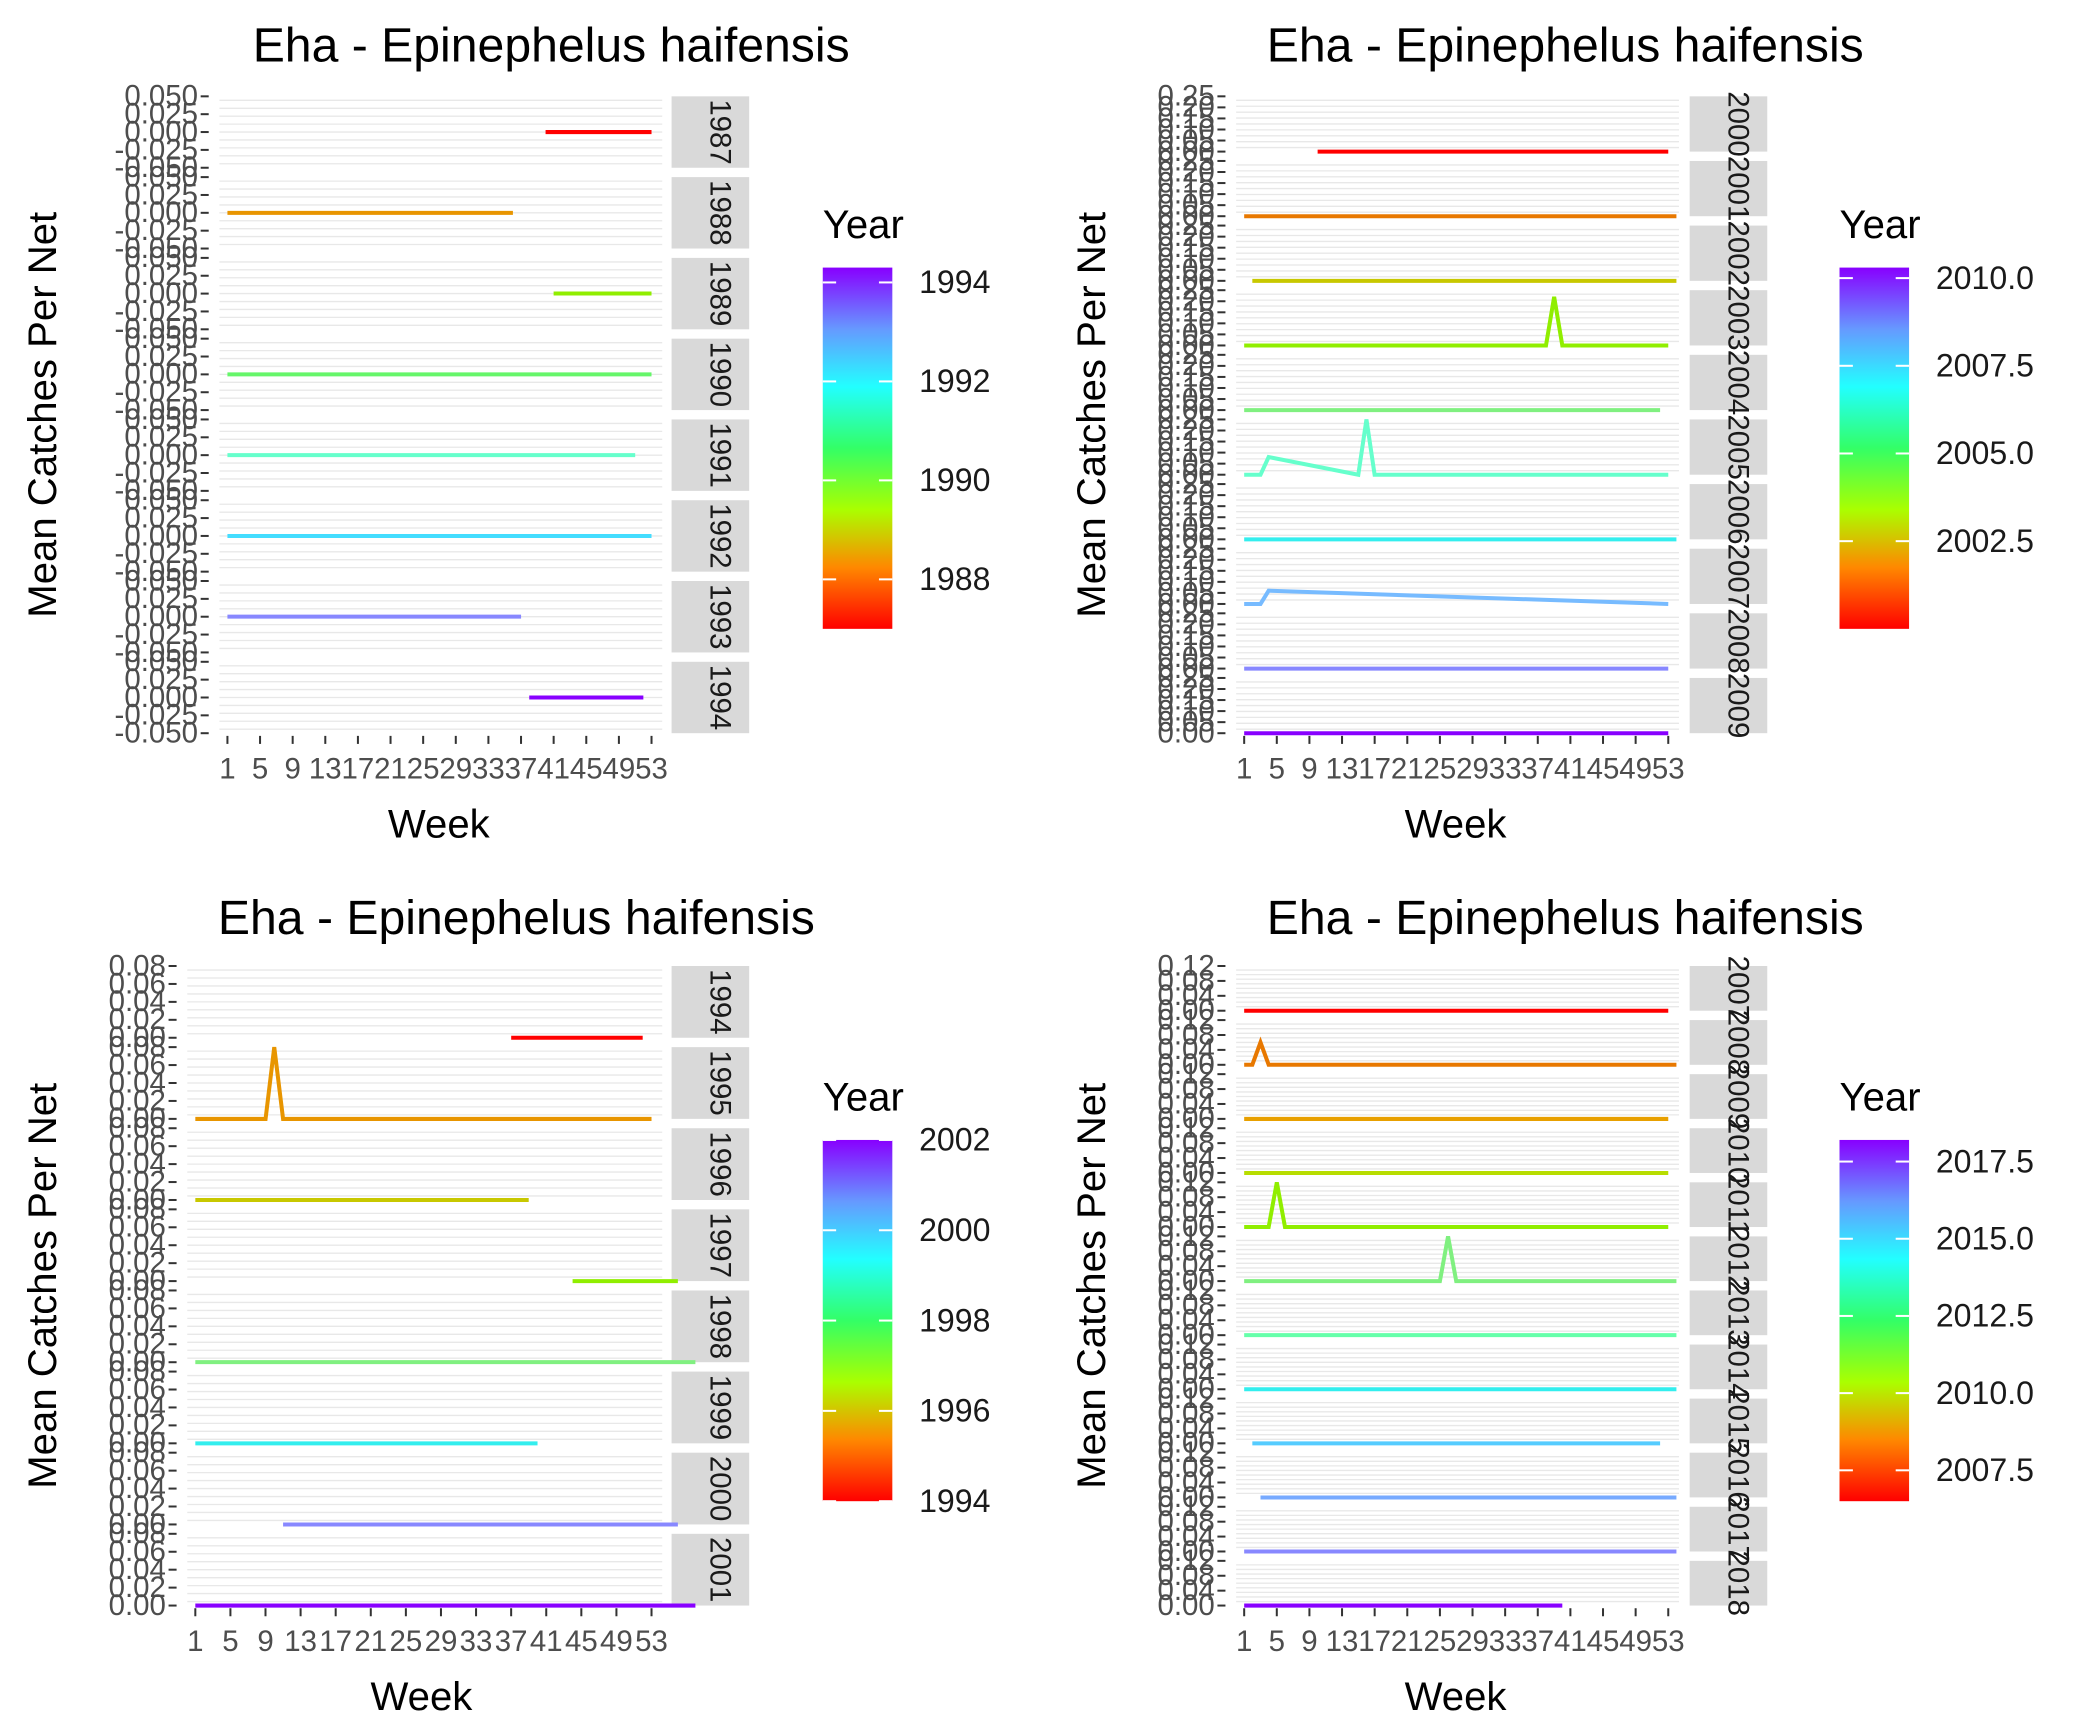 This screenshot has height=1734, width=2087. What do you see at coordinates (1462, 1204) in the screenshot?
I see `facet-panel-2011: 0.000.040.080.12 2011` at bounding box center [1462, 1204].